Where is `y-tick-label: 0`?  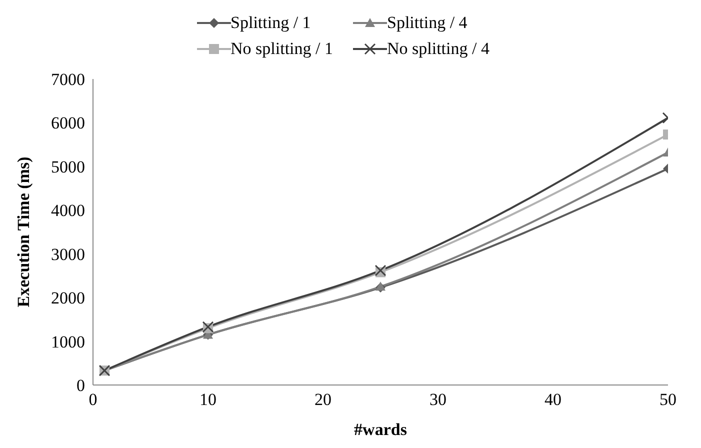
y-tick-label: 0 is located at coordinates (80, 386).